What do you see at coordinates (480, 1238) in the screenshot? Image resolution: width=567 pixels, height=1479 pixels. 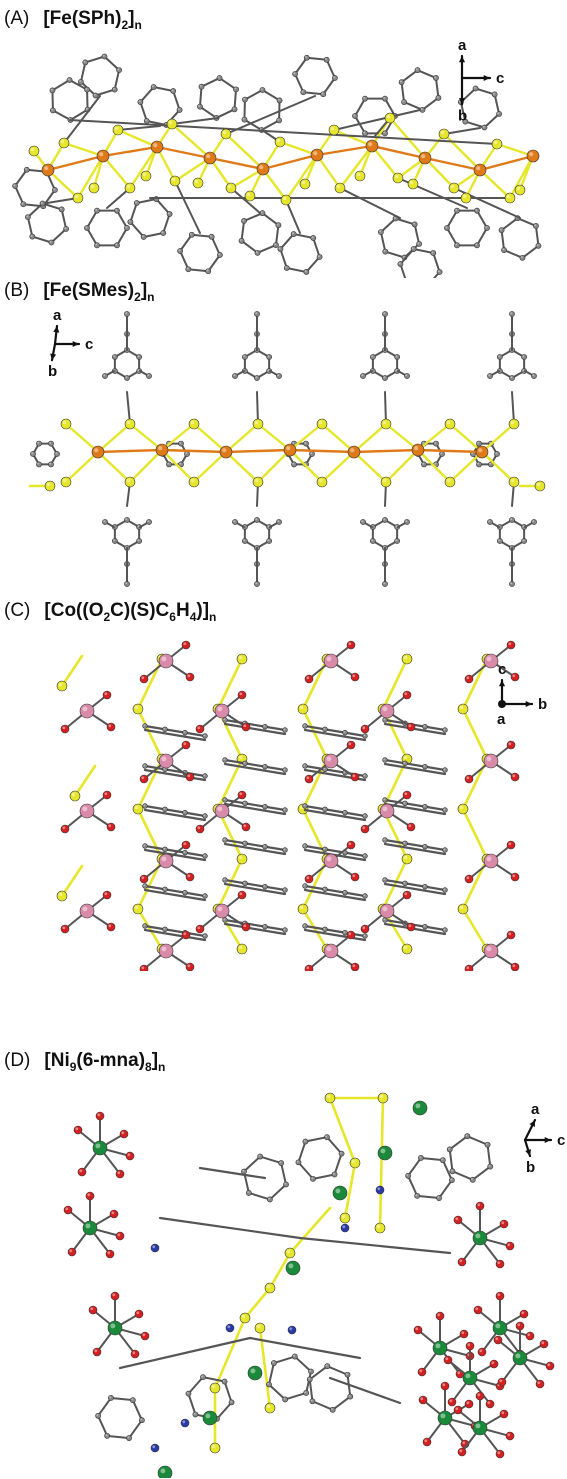 I see `nickel-atom` at bounding box center [480, 1238].